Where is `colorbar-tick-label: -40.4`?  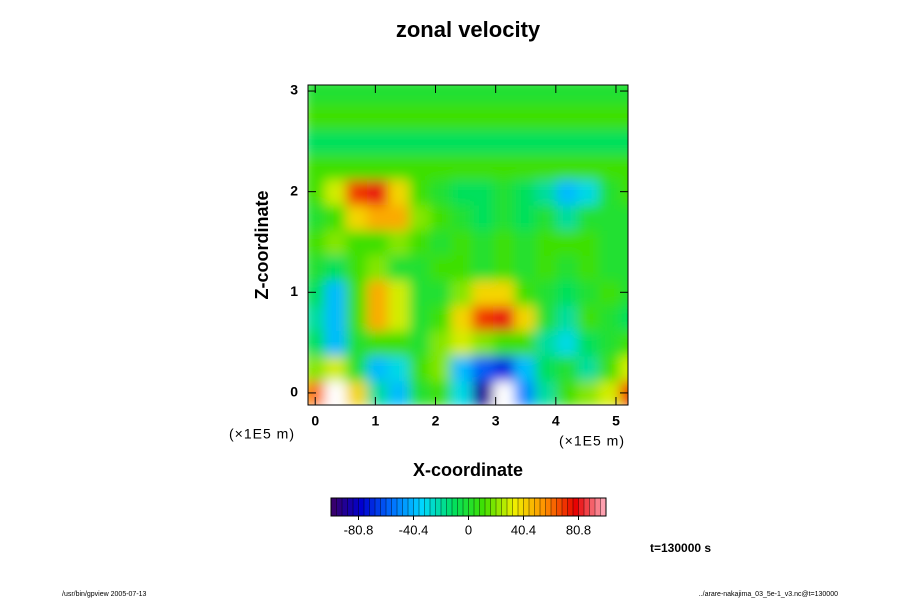 colorbar-tick-label: -40.4 is located at coordinates (414, 529).